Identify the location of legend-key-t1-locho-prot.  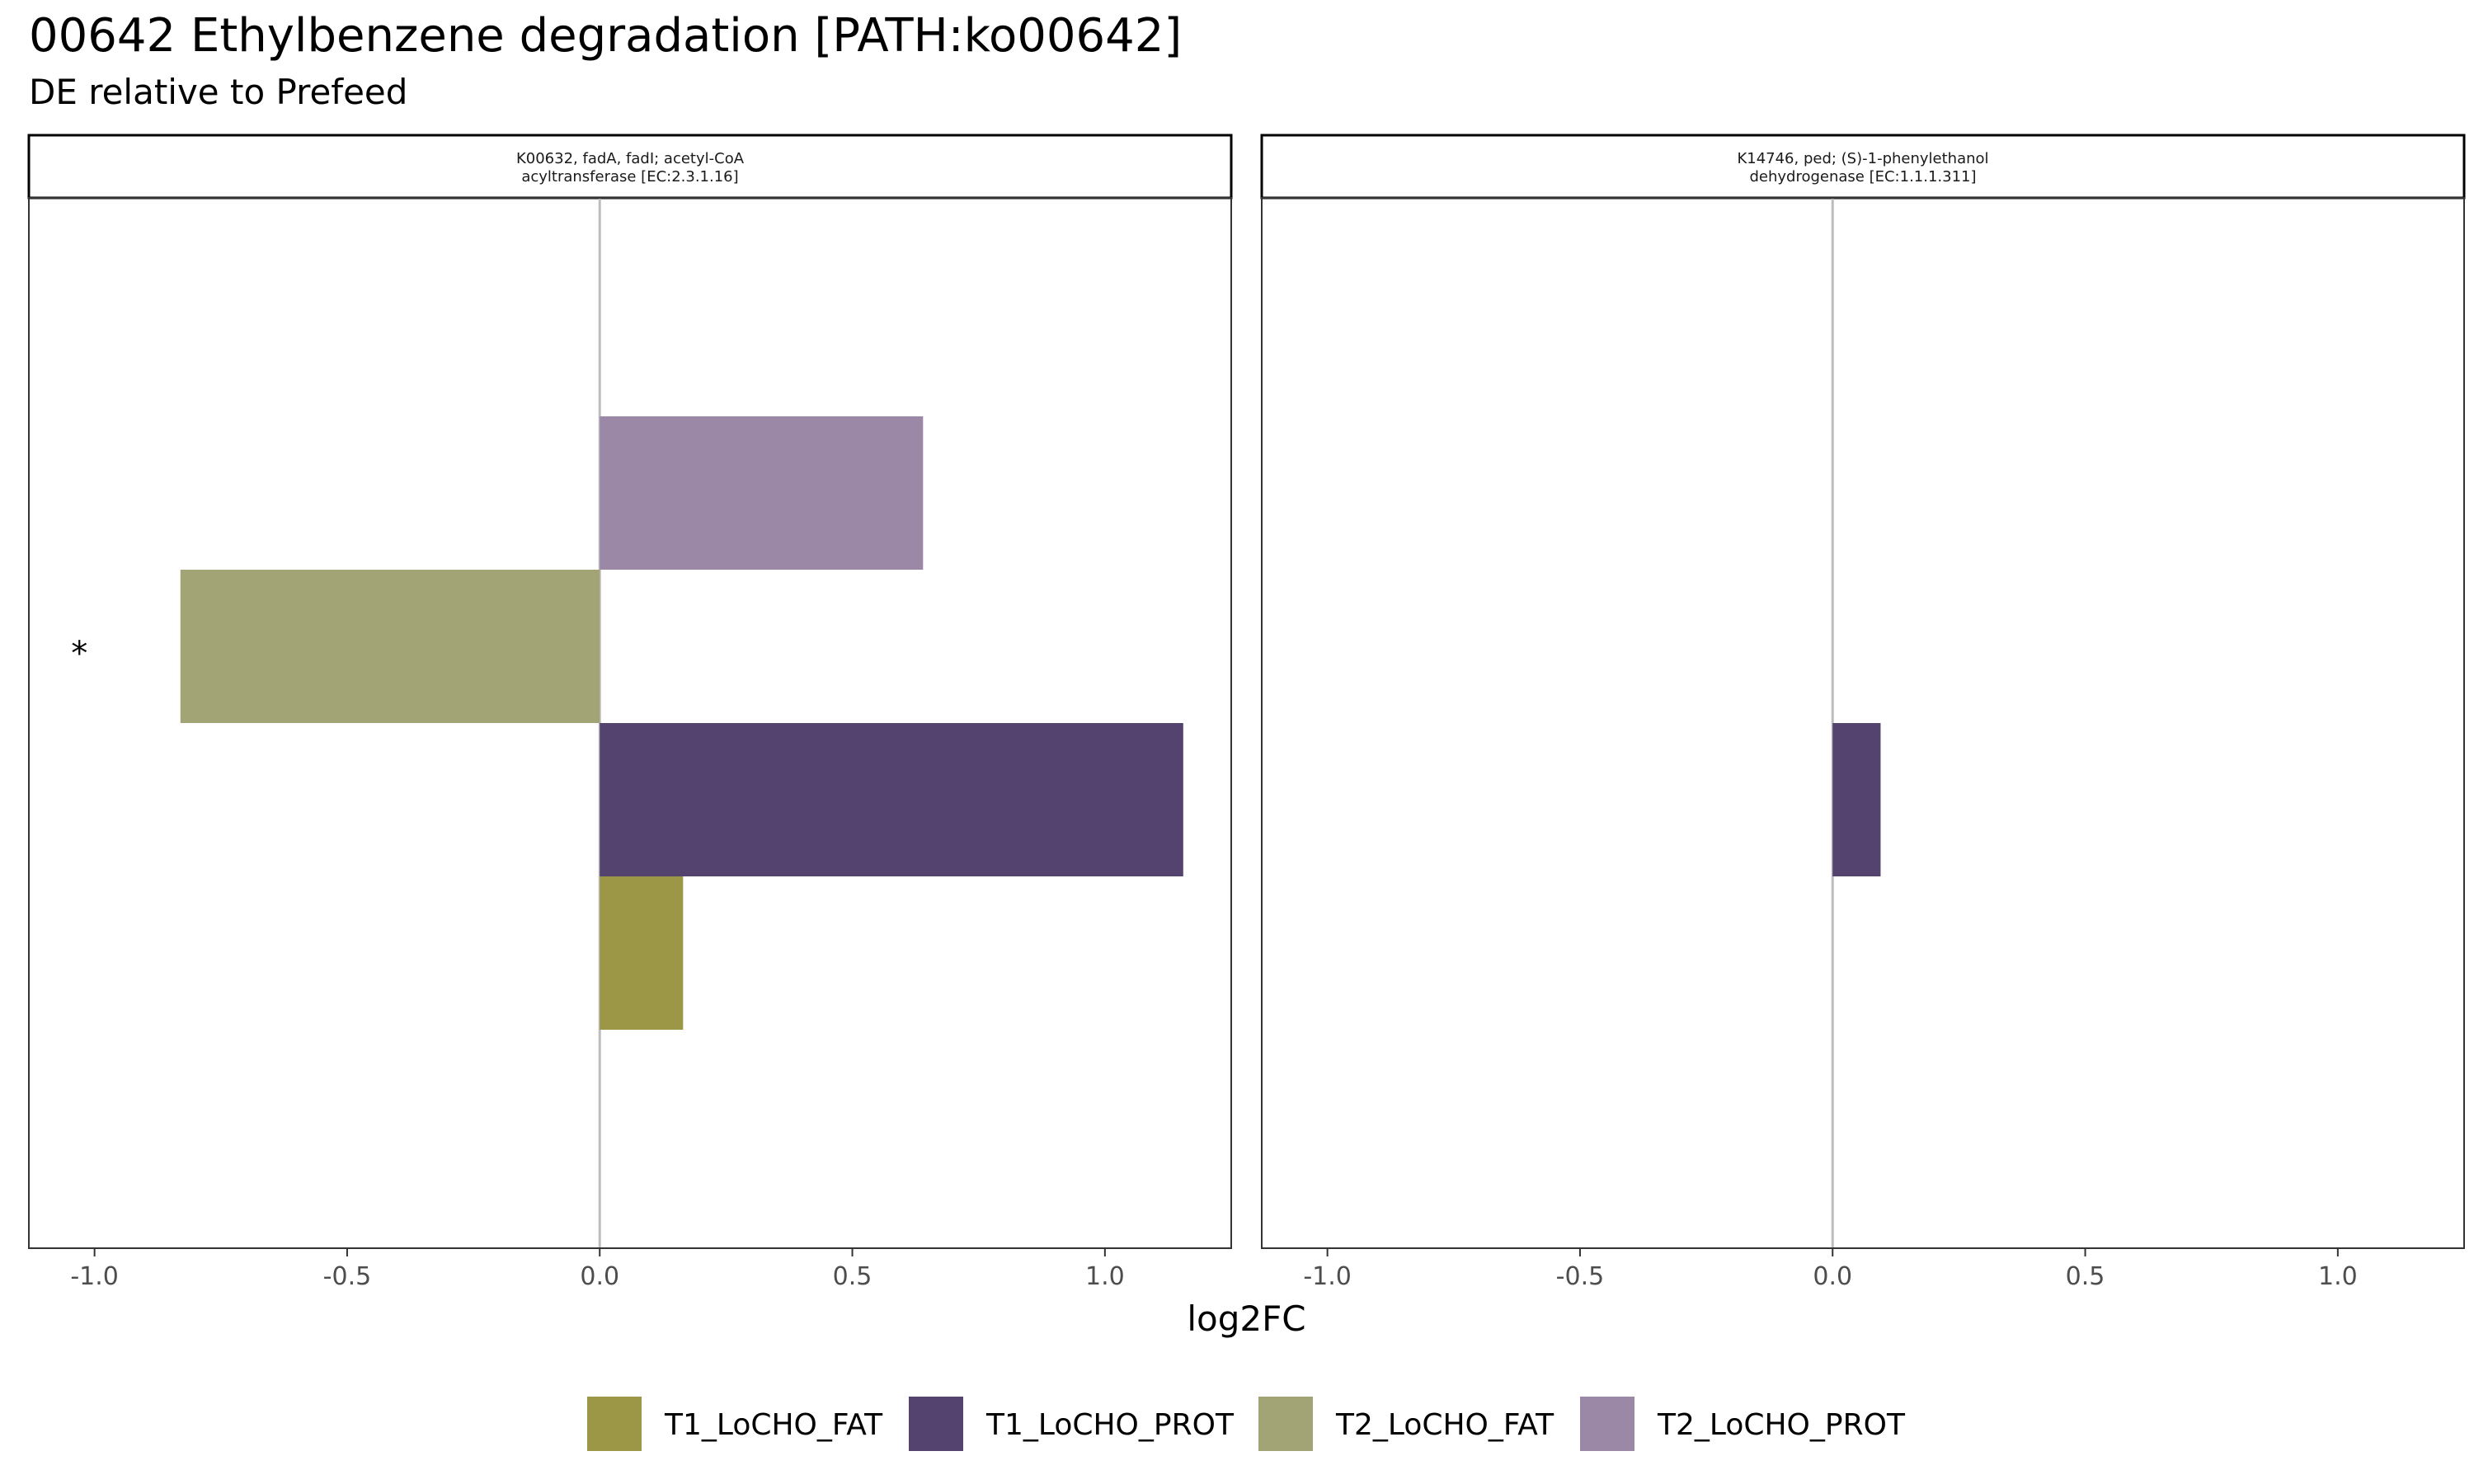
(936, 1424).